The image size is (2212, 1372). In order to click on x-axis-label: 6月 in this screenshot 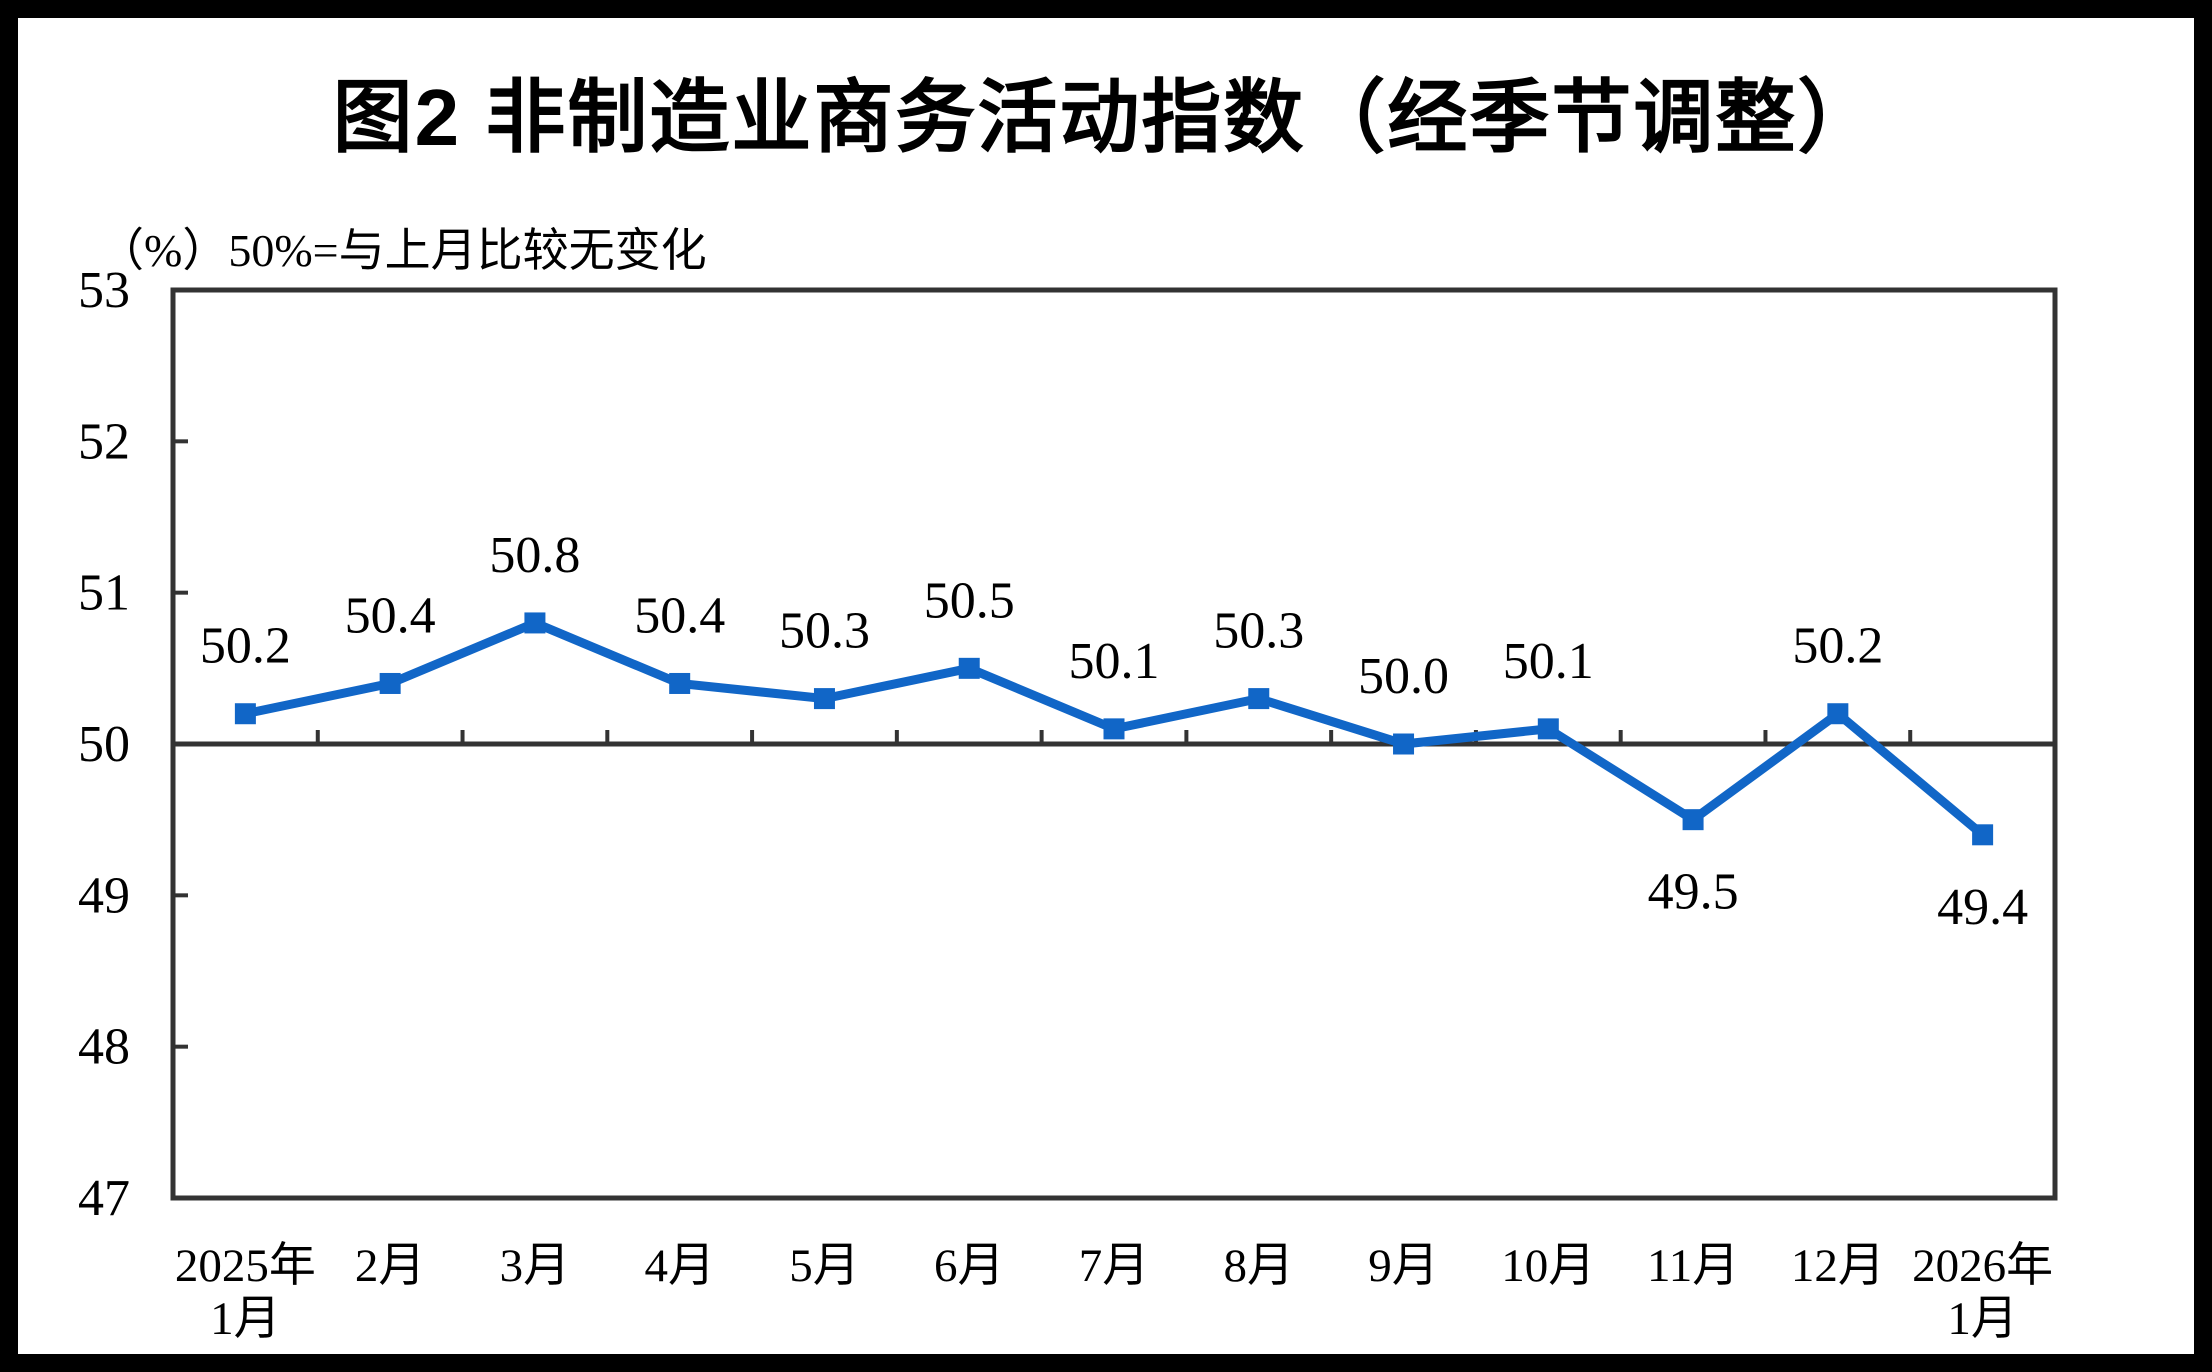, I will do `click(969, 1266)`.